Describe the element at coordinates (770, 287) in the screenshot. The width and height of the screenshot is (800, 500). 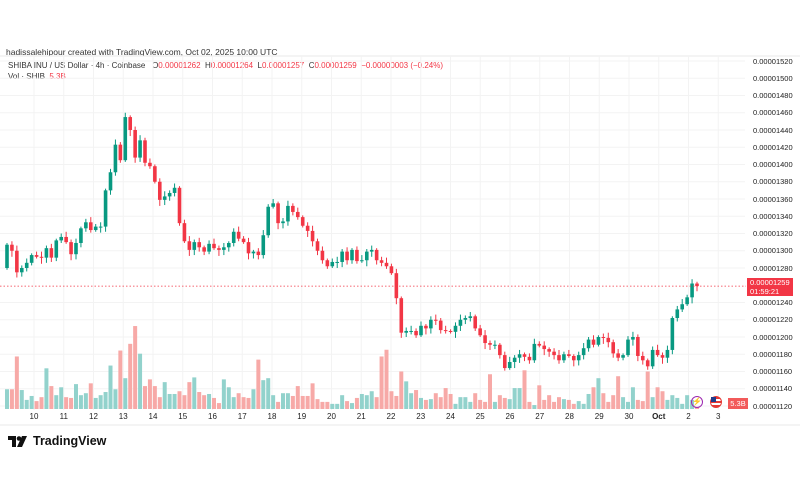
I see `current-price-label: 0.00001259 01:59:21` at that location.